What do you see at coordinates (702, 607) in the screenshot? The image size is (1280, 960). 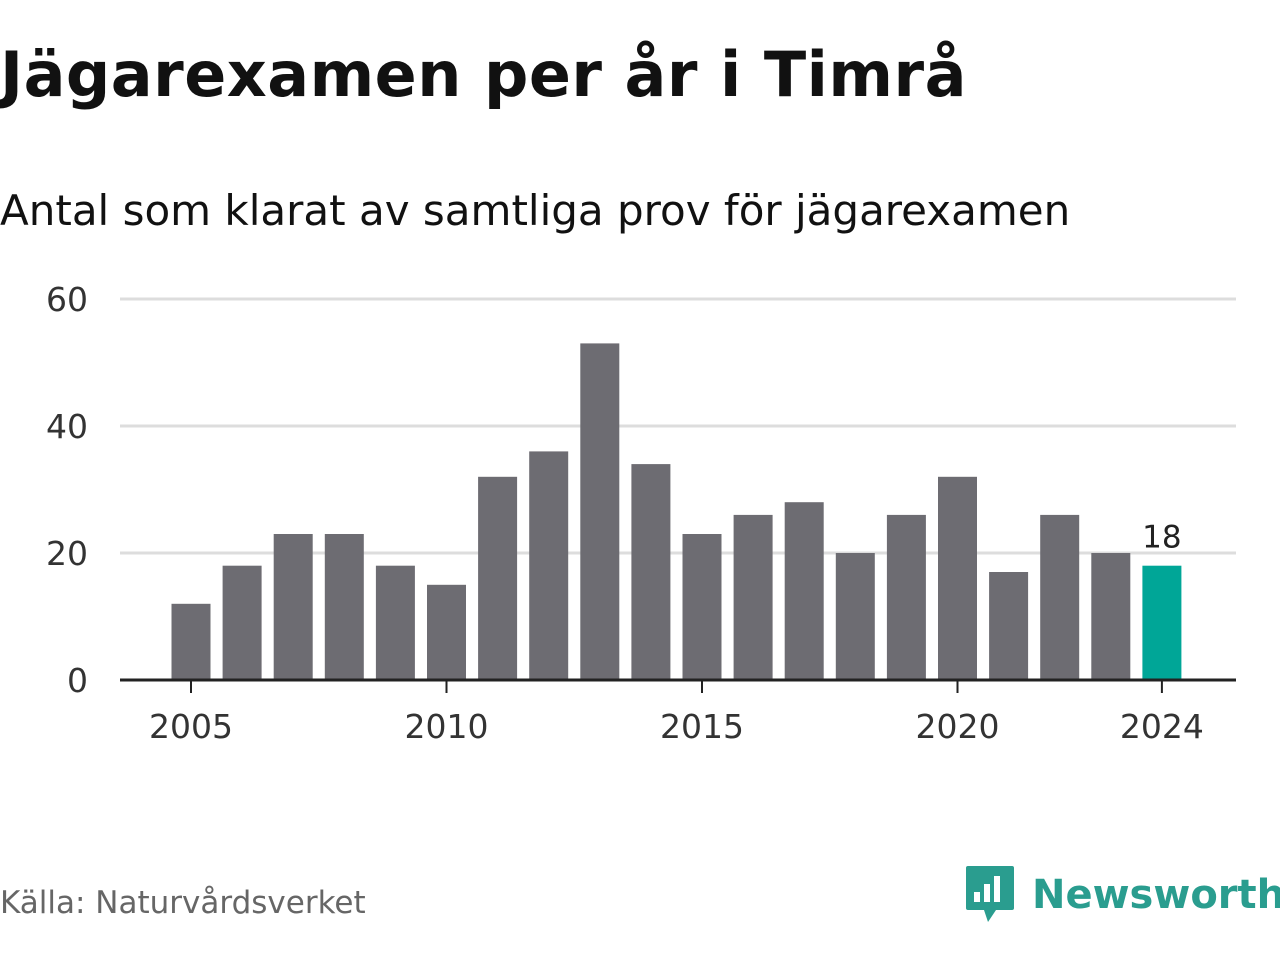 I see `bar-2015` at bounding box center [702, 607].